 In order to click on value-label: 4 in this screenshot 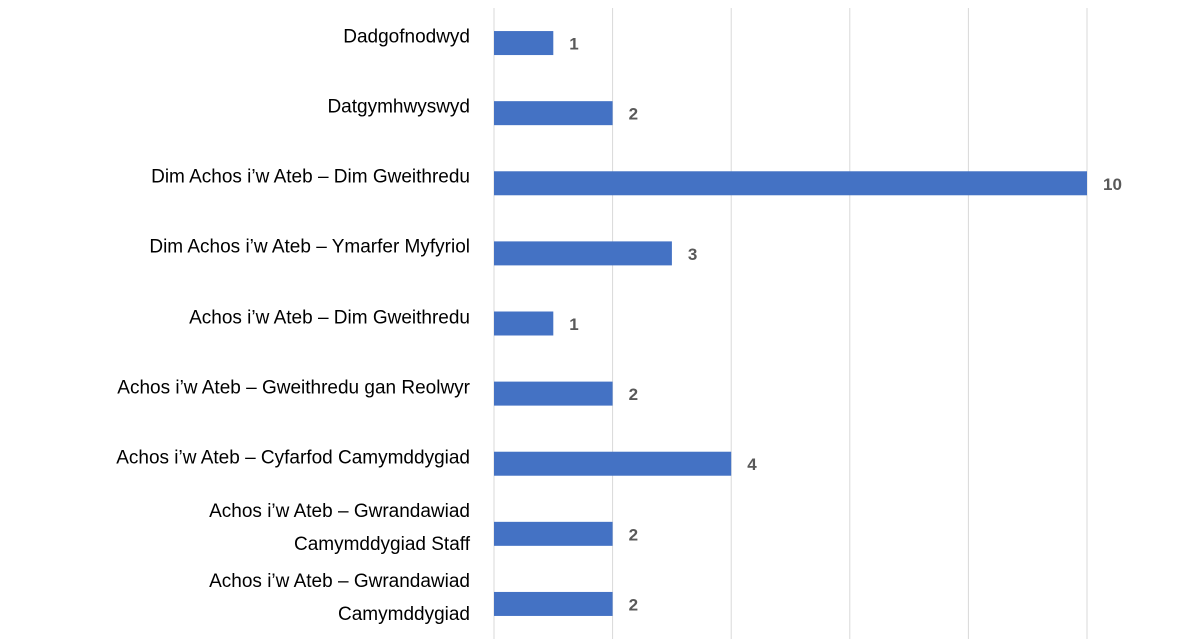, I will do `click(752, 464)`.